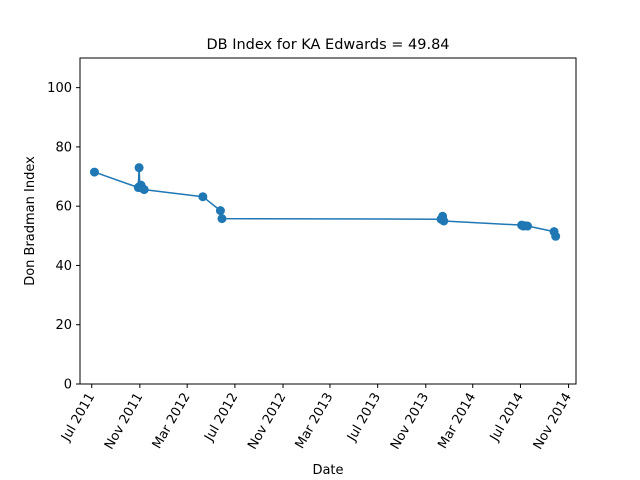 The height and width of the screenshot is (480, 640). I want to click on y-tick-label: 60, so click(63, 207).